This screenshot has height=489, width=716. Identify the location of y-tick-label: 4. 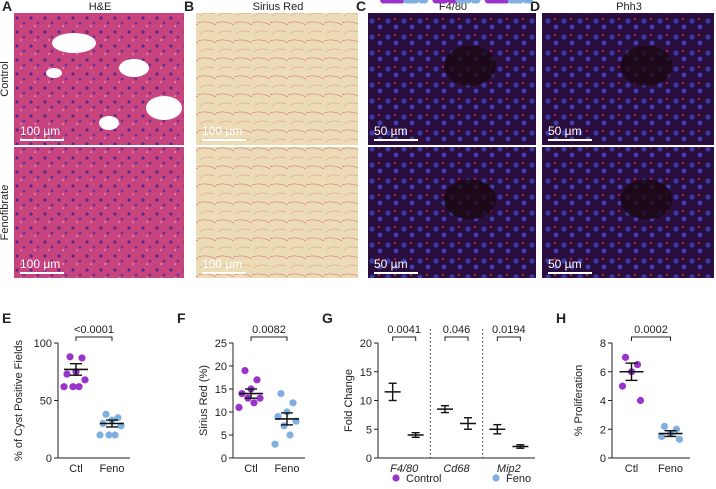
(603, 402).